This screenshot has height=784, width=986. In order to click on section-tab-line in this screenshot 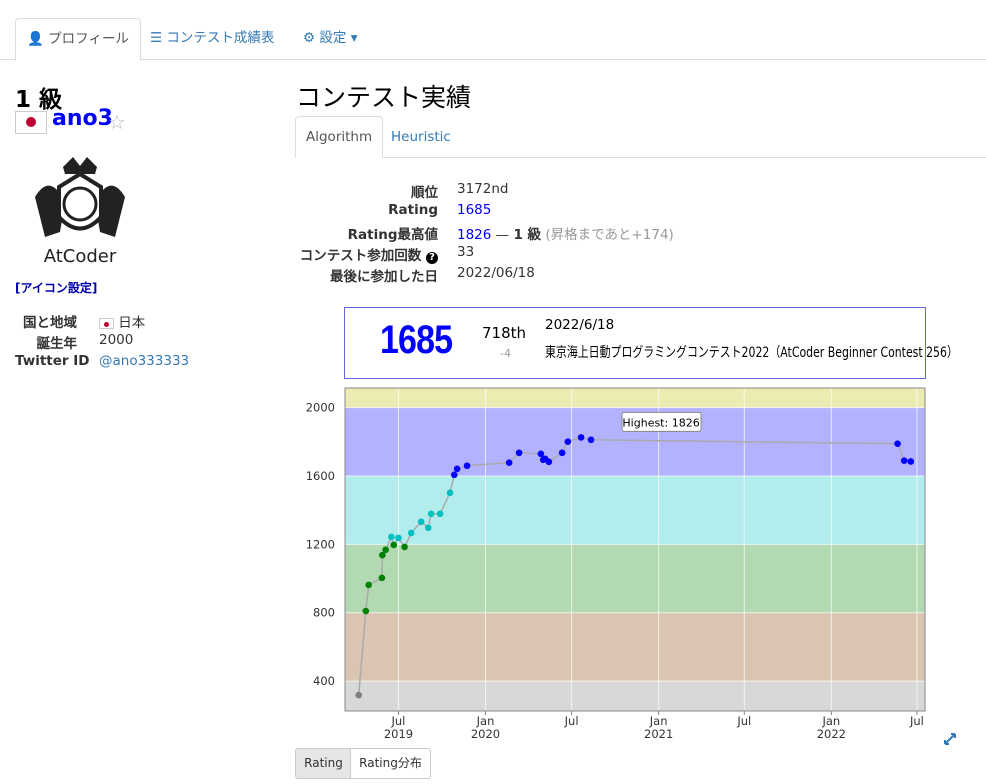, I will do `click(641, 157)`.